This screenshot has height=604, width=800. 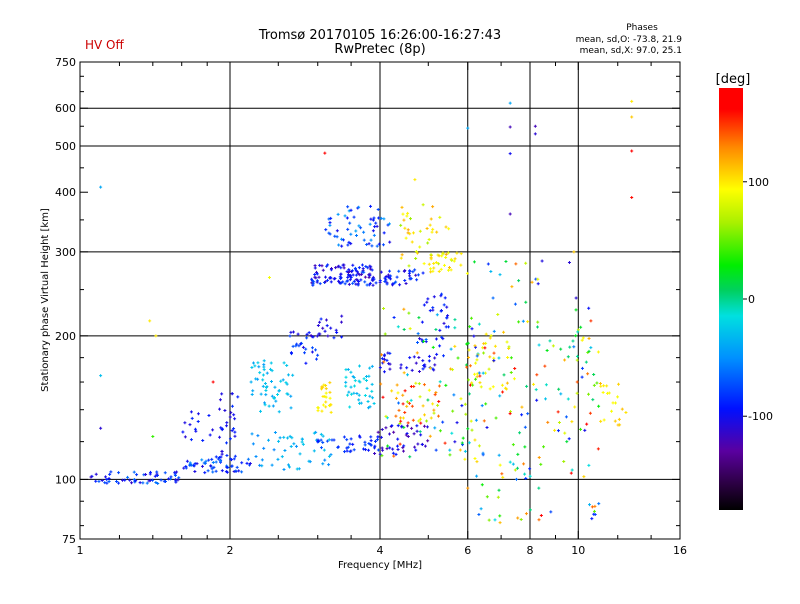 What do you see at coordinates (65, 62) in the screenshot?
I see `y-tick-label: 750` at bounding box center [65, 62].